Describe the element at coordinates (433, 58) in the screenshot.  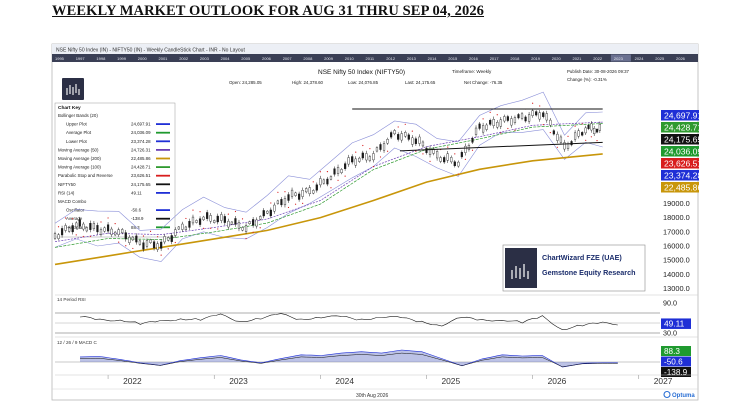
I see `timeline-year-2014: 2014` at that location.